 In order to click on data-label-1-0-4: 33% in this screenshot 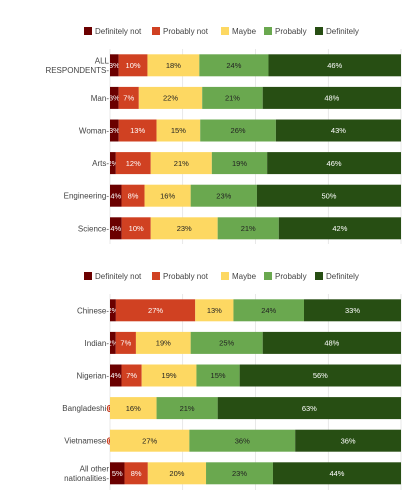, I will do `click(352, 310)`.